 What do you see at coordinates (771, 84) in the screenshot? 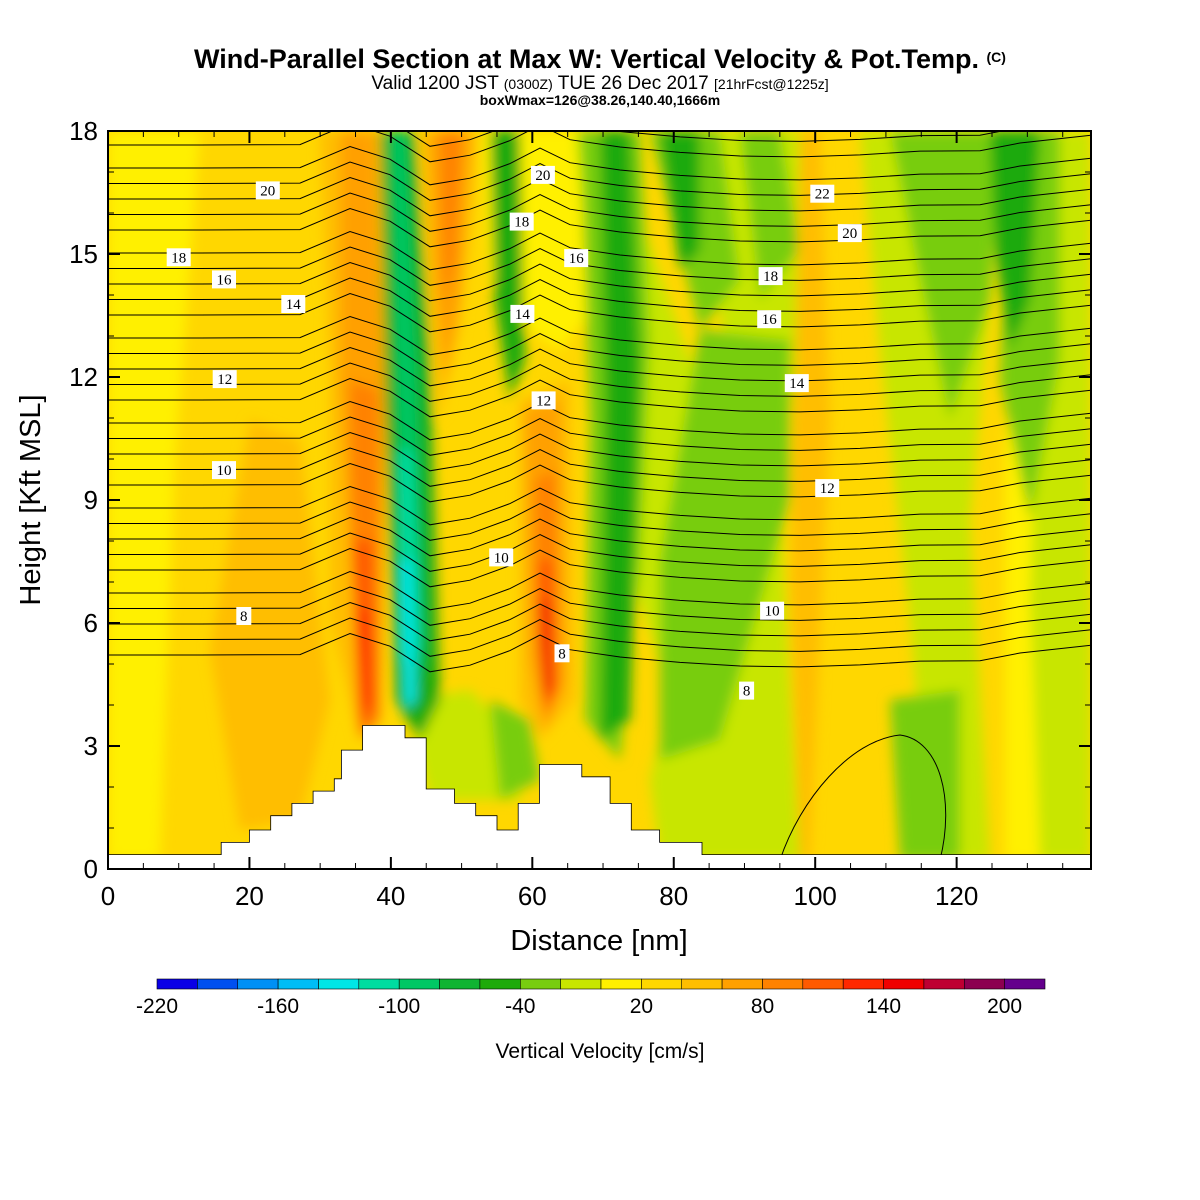
I see `subtitle-forecast: [21hrFcst@1225z]` at bounding box center [771, 84].